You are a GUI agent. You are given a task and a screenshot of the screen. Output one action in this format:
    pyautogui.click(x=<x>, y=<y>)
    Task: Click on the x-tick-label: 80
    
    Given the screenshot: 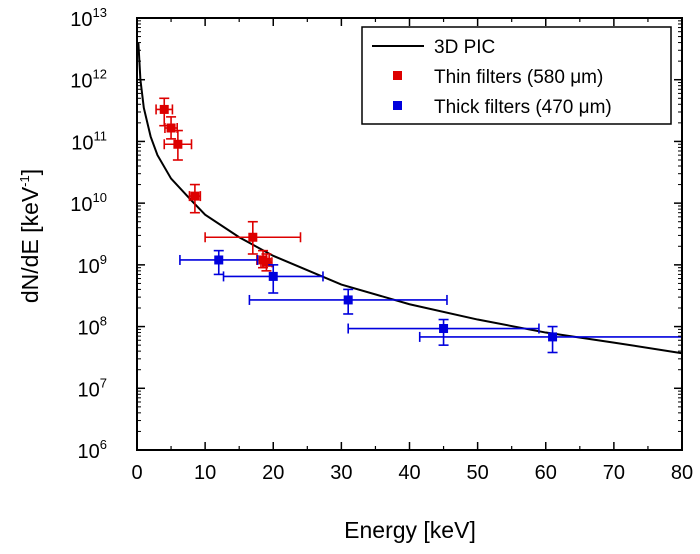 What is the action you would take?
    pyautogui.click(x=682, y=473)
    